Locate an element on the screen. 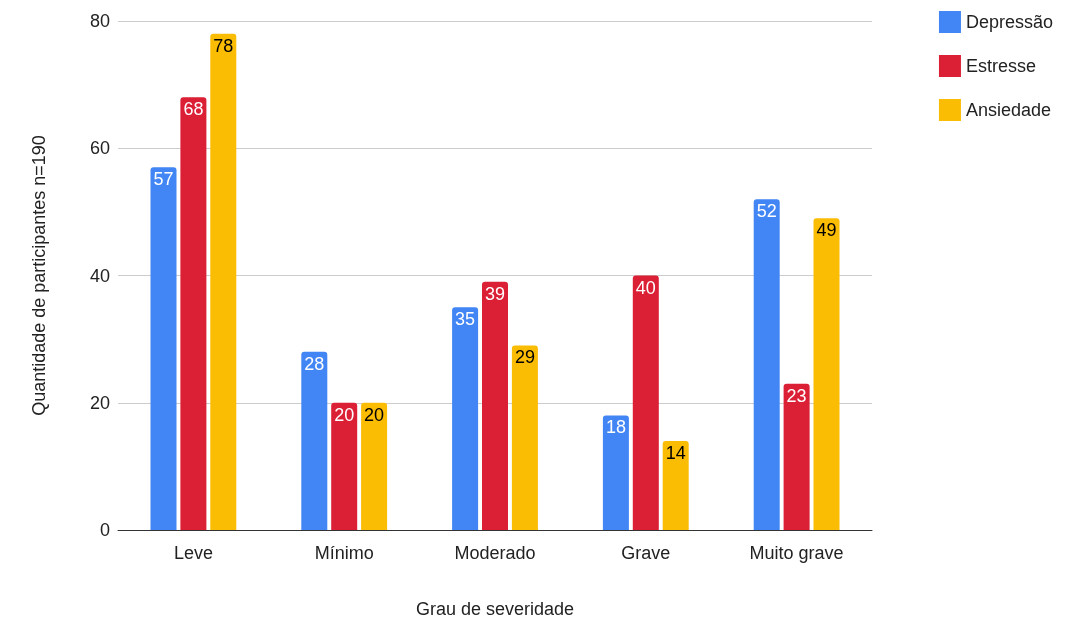  y-tick-label: 20 is located at coordinates (99, 402).